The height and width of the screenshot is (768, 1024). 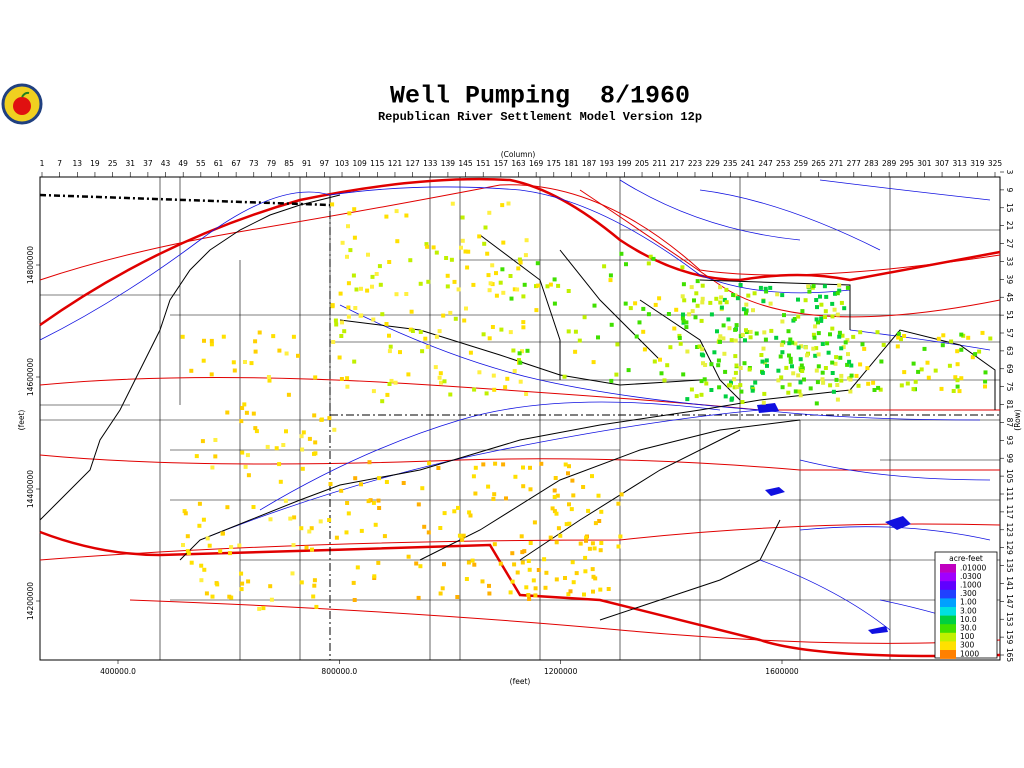 I want to click on column-tick-label: 295, so click(x=907, y=163).